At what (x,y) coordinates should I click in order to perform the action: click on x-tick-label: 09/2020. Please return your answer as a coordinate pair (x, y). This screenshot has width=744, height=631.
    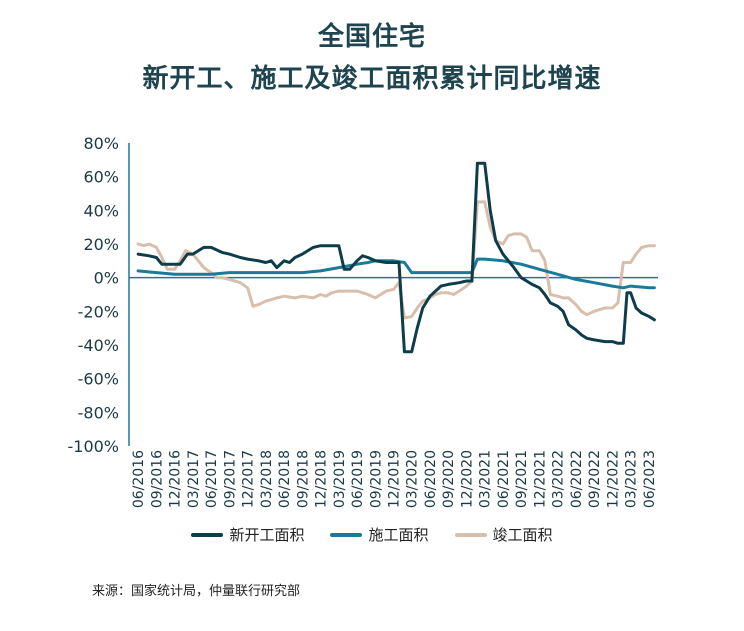
    Looking at the image, I should click on (449, 479).